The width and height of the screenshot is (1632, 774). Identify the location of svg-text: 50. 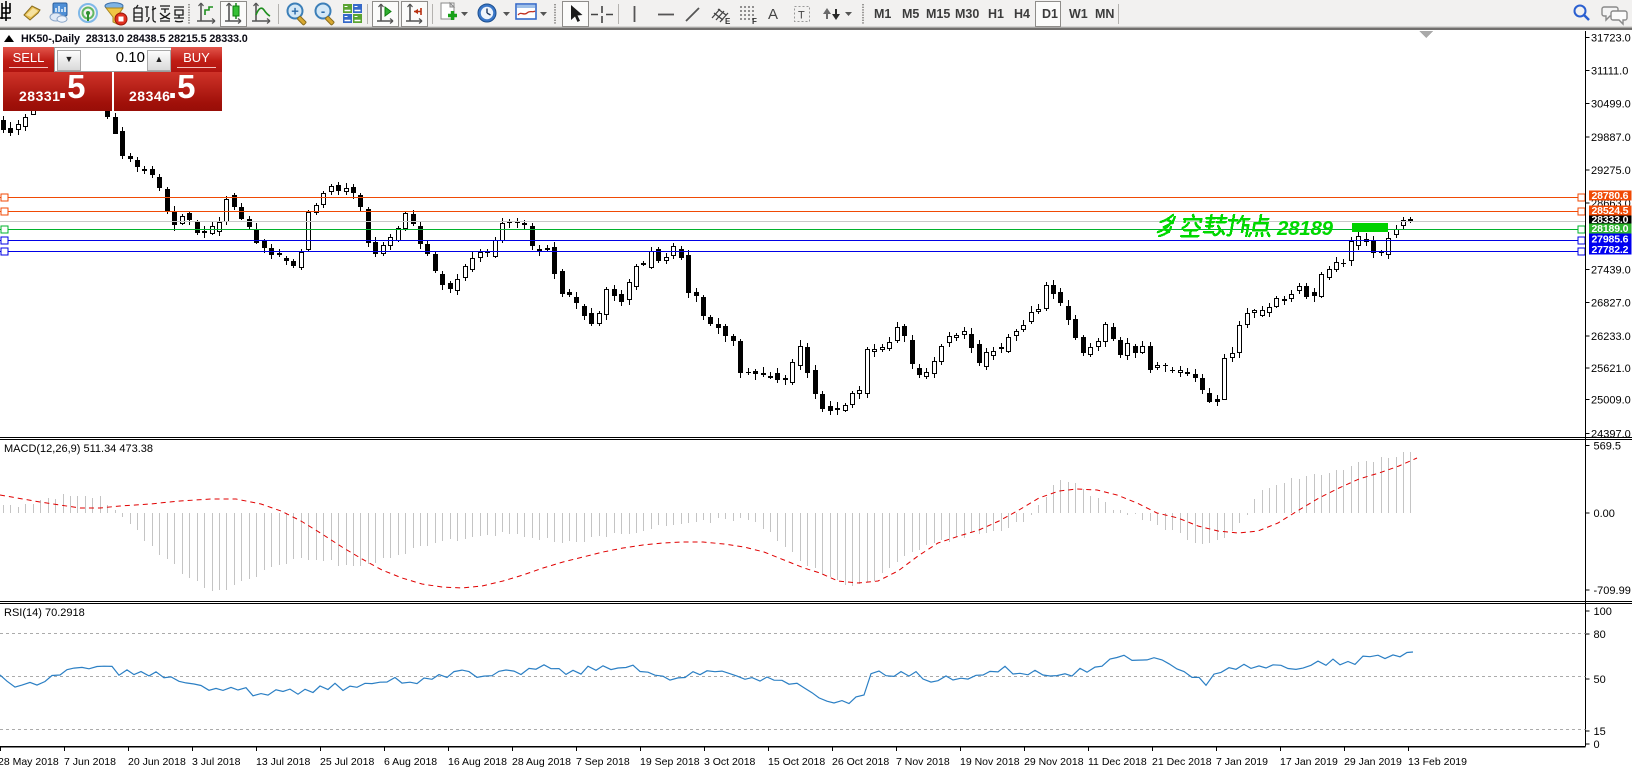
(1600, 680).